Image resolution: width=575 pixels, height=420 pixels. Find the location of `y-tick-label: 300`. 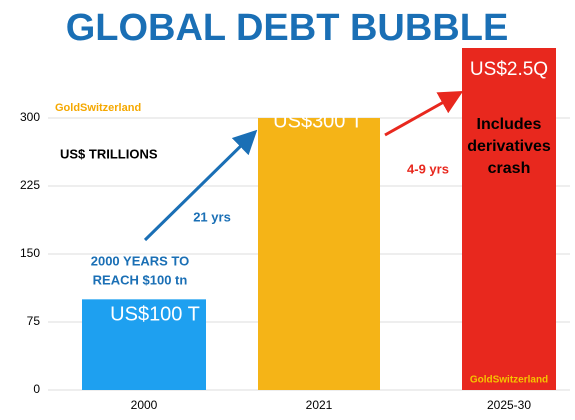

y-tick-label: 300 is located at coordinates (30, 117).